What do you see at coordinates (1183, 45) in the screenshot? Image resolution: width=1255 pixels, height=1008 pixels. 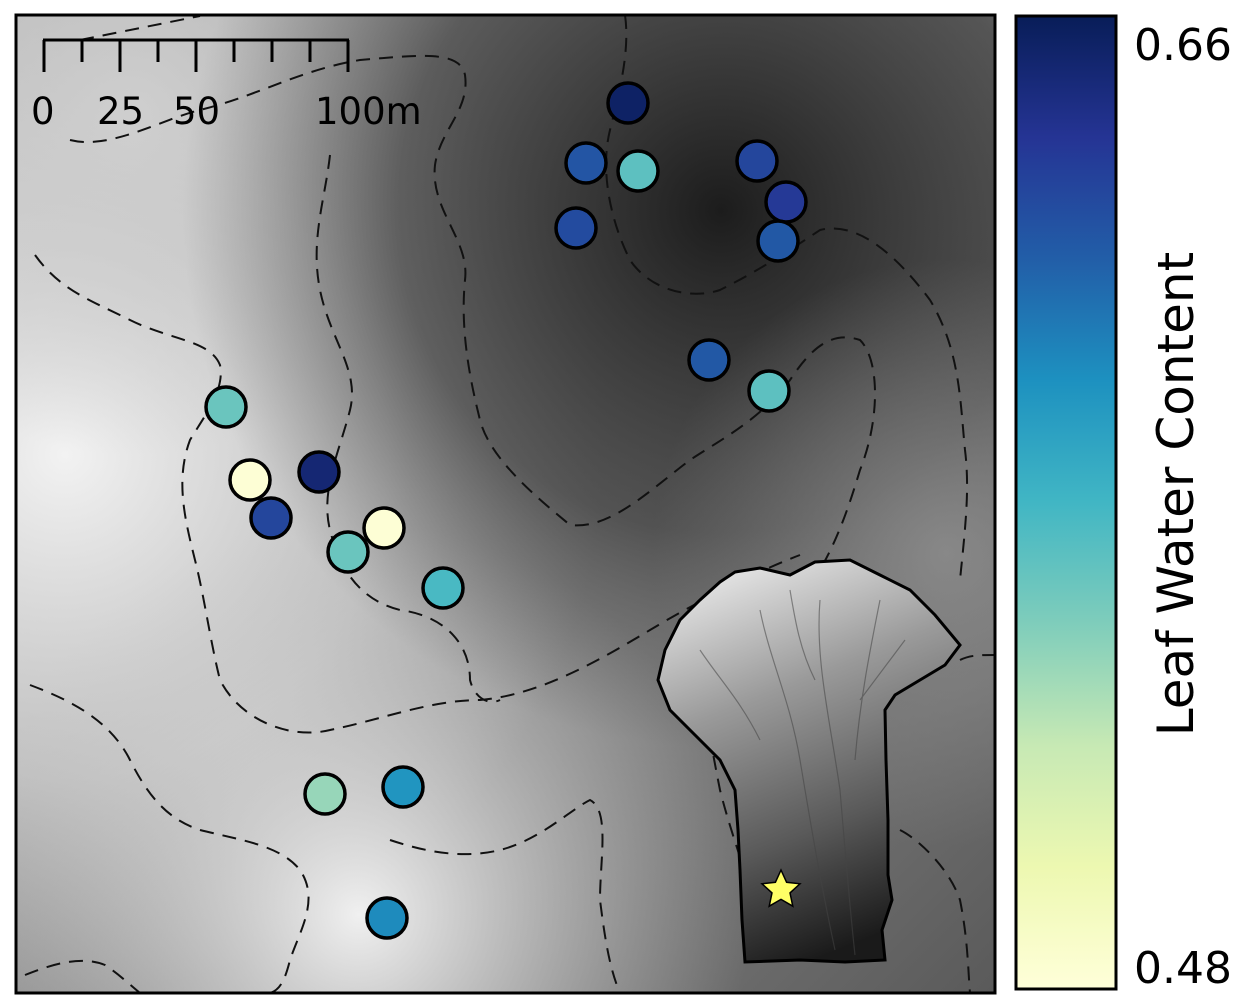 I see `colorbar-max-label: 0.66` at bounding box center [1183, 45].